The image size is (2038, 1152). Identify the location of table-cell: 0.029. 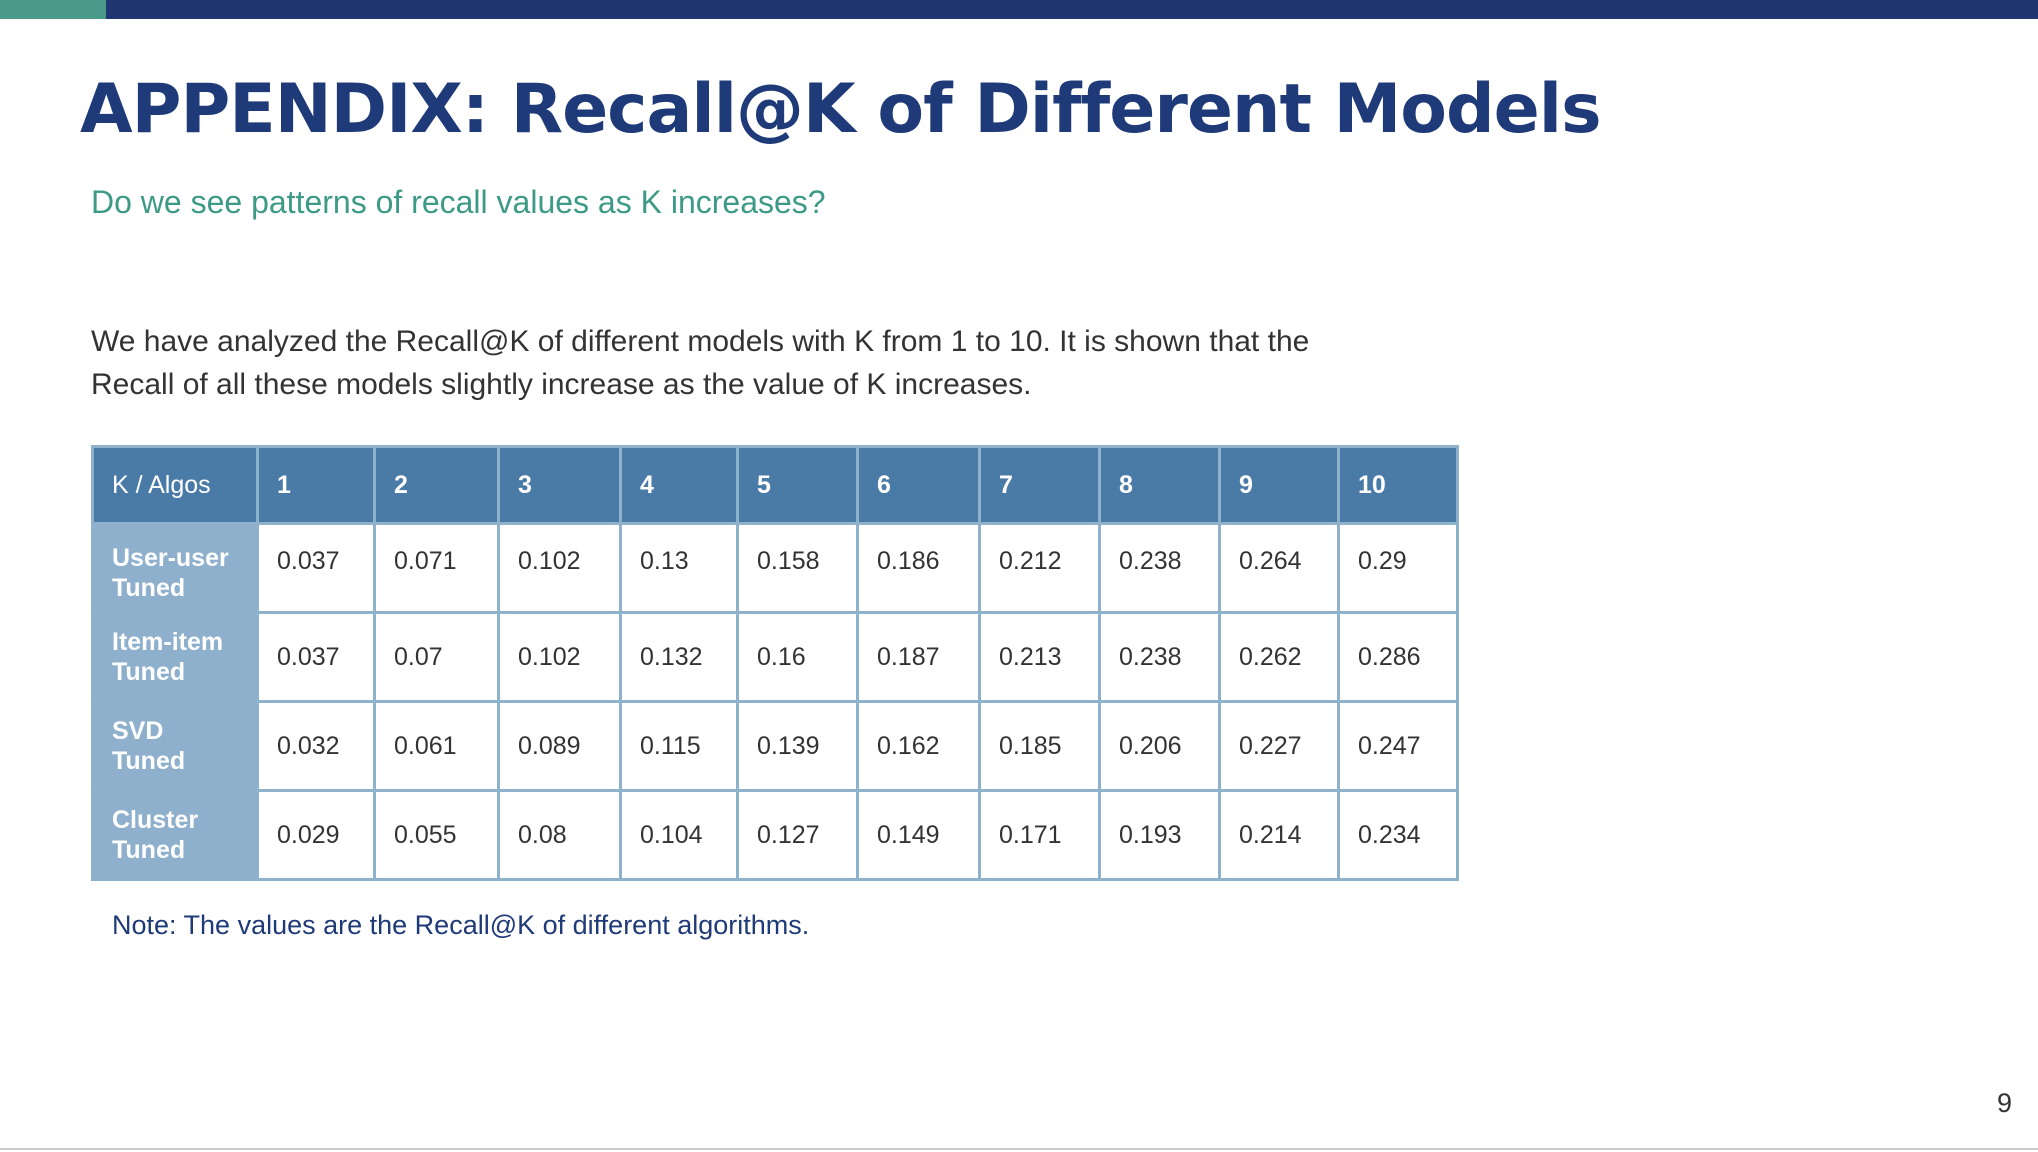
(316, 835).